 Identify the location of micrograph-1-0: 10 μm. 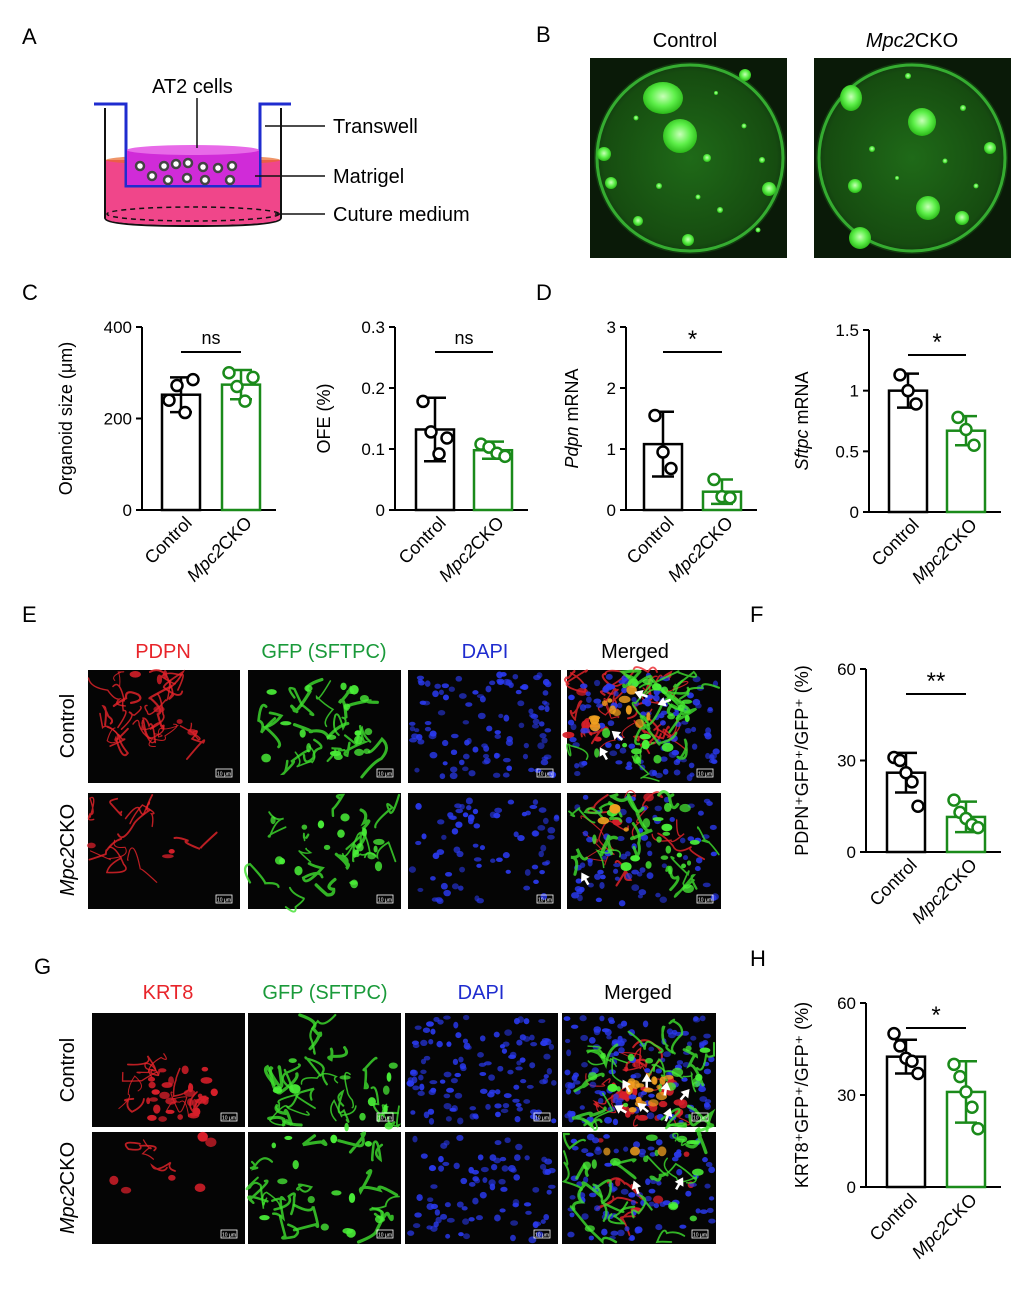
(168, 1187).